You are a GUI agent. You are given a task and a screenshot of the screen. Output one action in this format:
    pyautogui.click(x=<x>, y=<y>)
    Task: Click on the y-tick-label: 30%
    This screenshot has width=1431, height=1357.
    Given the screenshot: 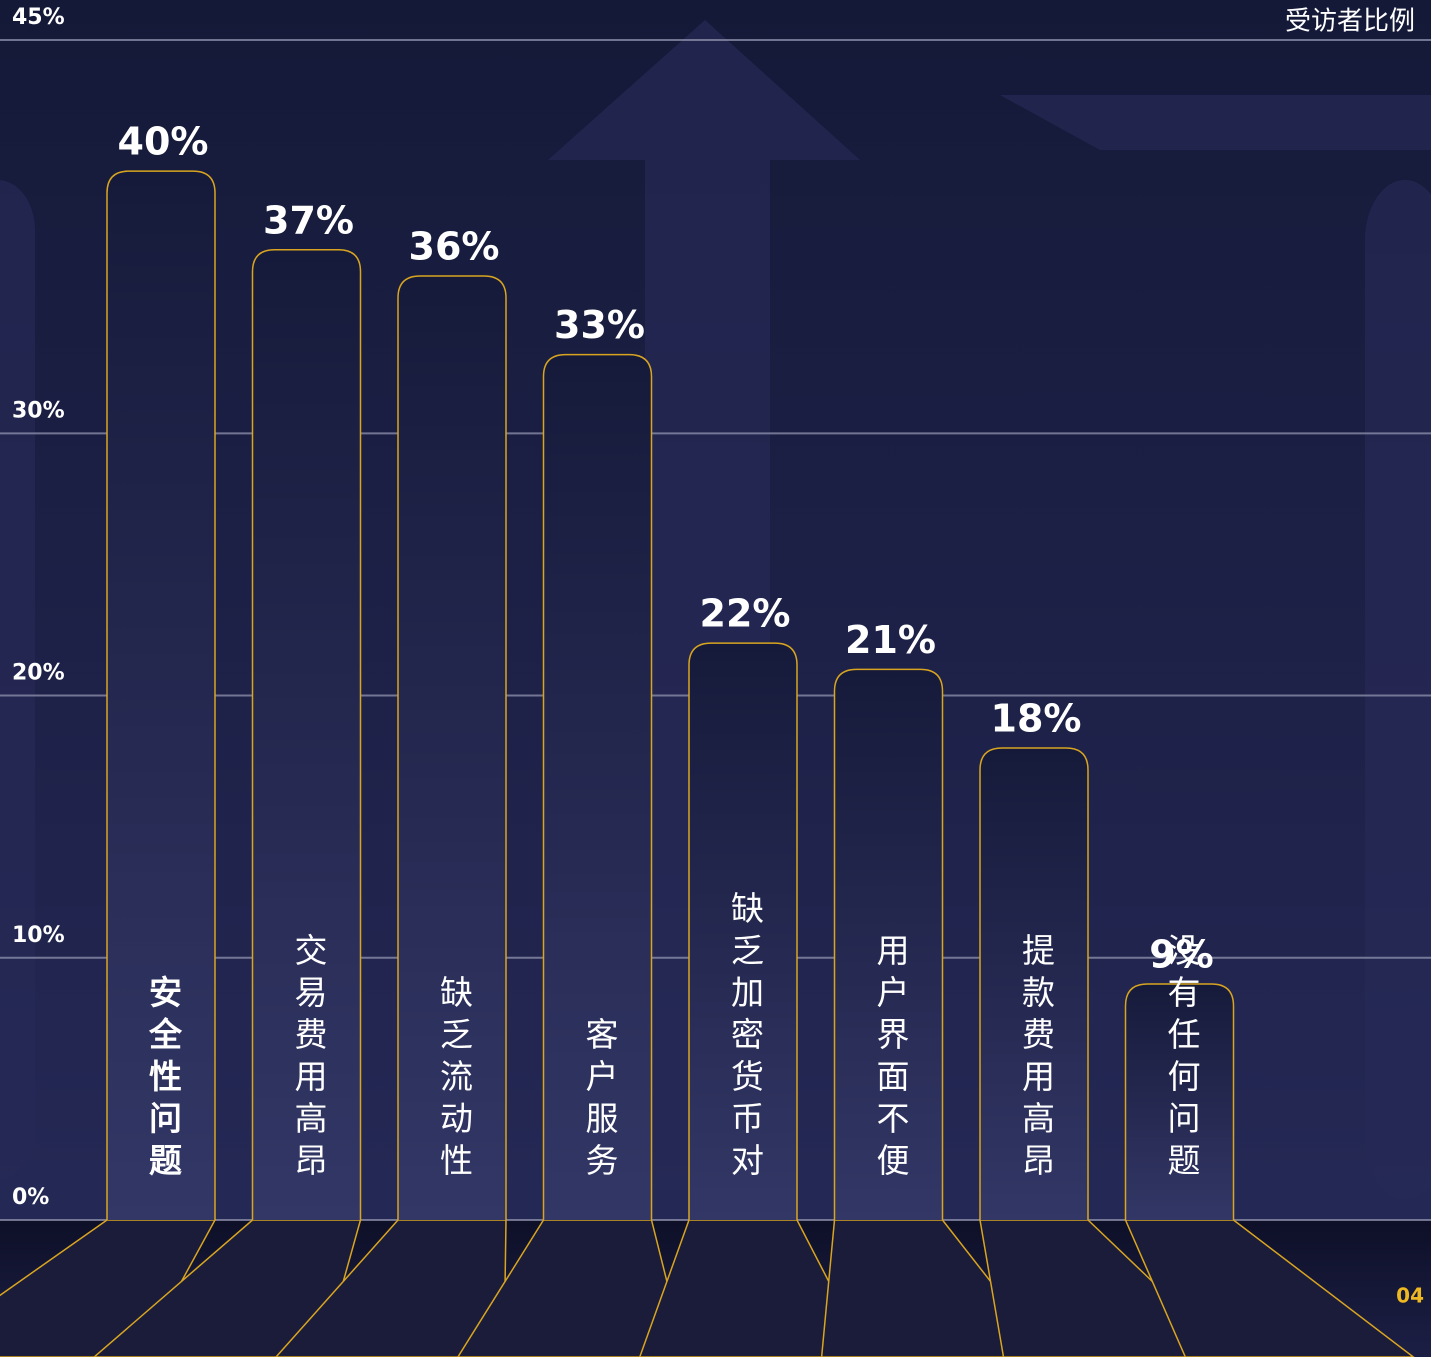 What is the action you would take?
    pyautogui.click(x=38, y=410)
    